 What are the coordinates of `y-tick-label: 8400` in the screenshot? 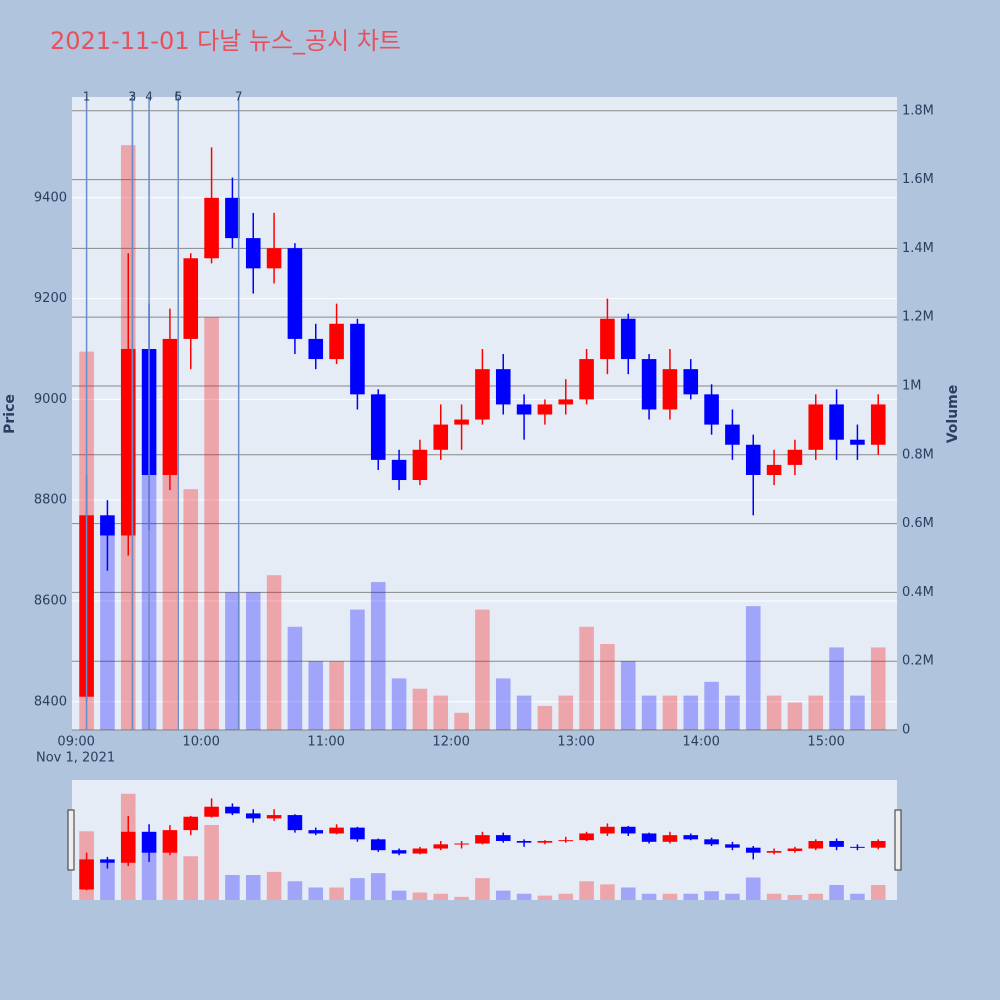 It's located at (50, 701).